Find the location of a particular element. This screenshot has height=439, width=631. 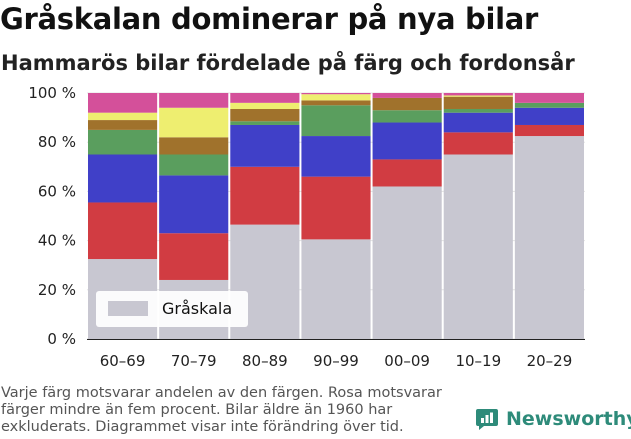

brand: Newsworthy is located at coordinates (553, 419).